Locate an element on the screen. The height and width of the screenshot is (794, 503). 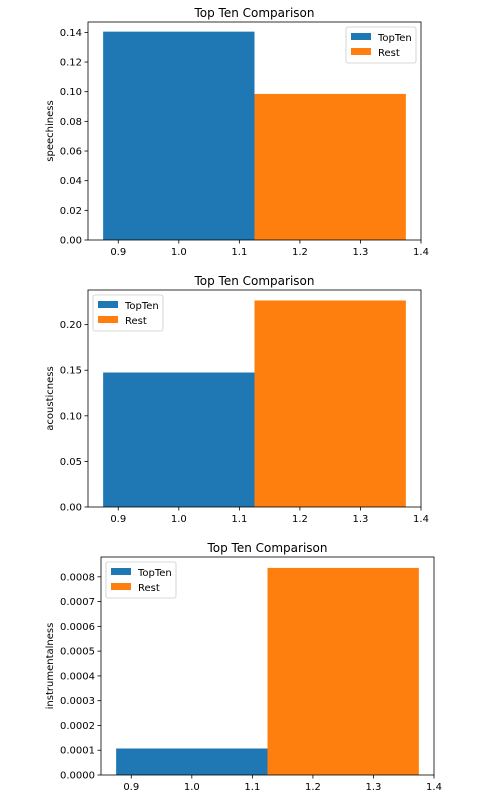
y-tick-label: 0.0003 is located at coordinates (77, 701).